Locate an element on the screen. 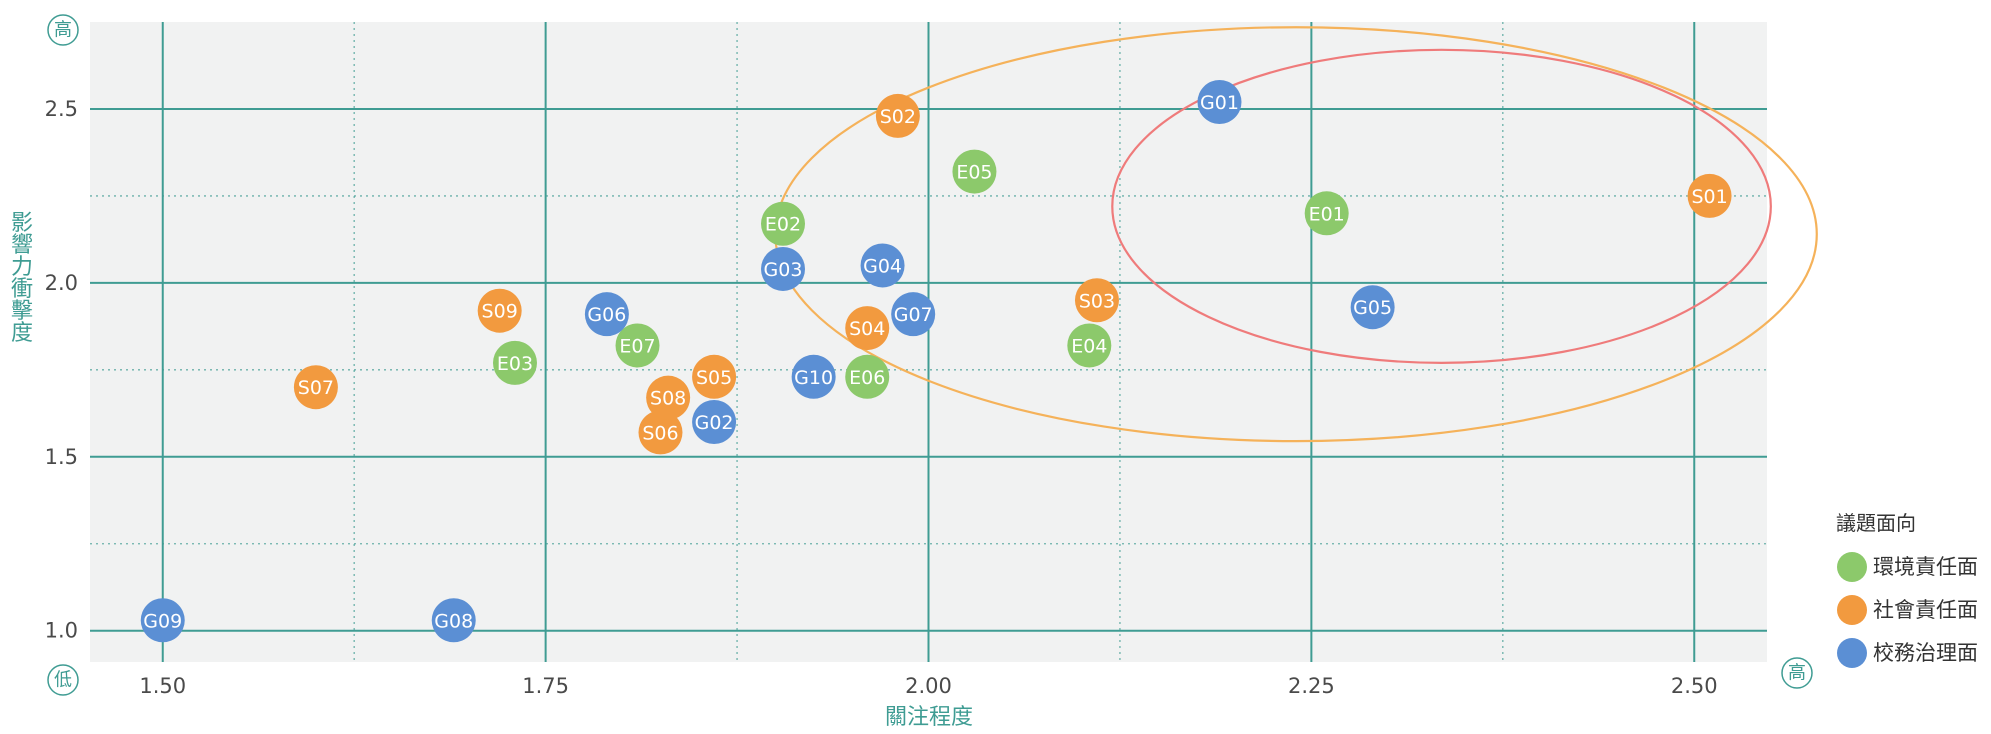 This screenshot has width=1991, height=734. data-point-label: G07 is located at coordinates (913, 315).